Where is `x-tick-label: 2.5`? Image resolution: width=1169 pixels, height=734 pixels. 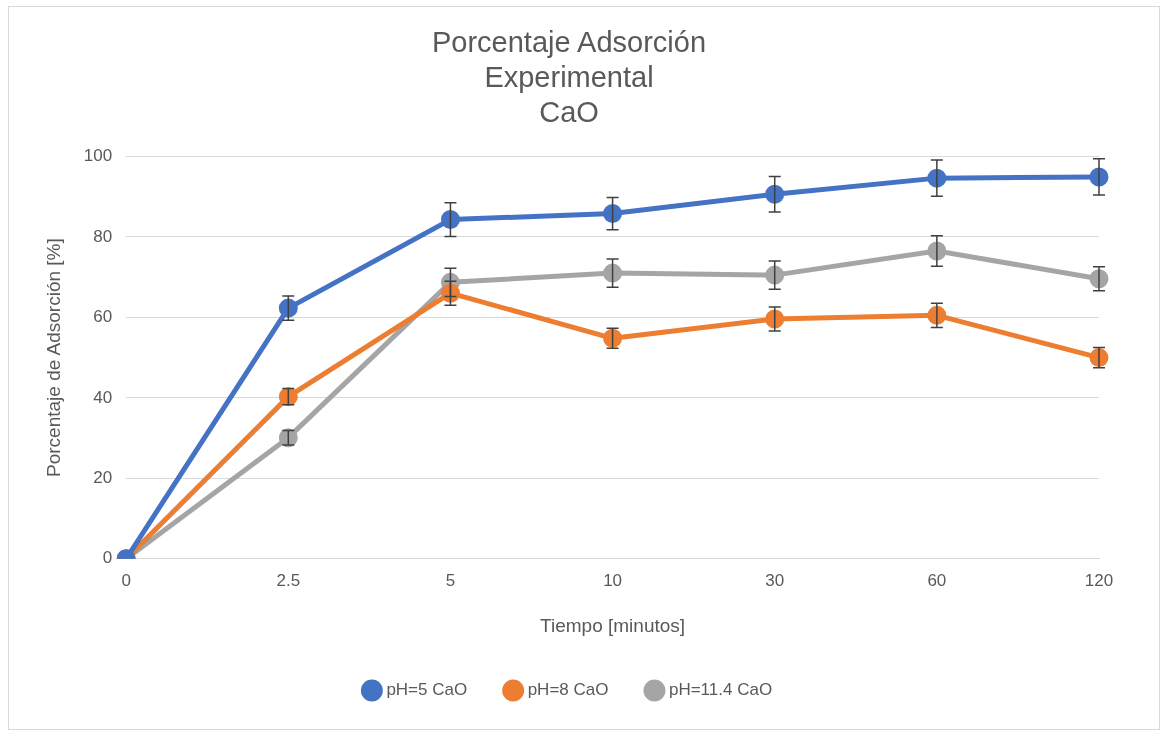 x-tick-label: 2.5 is located at coordinates (288, 580).